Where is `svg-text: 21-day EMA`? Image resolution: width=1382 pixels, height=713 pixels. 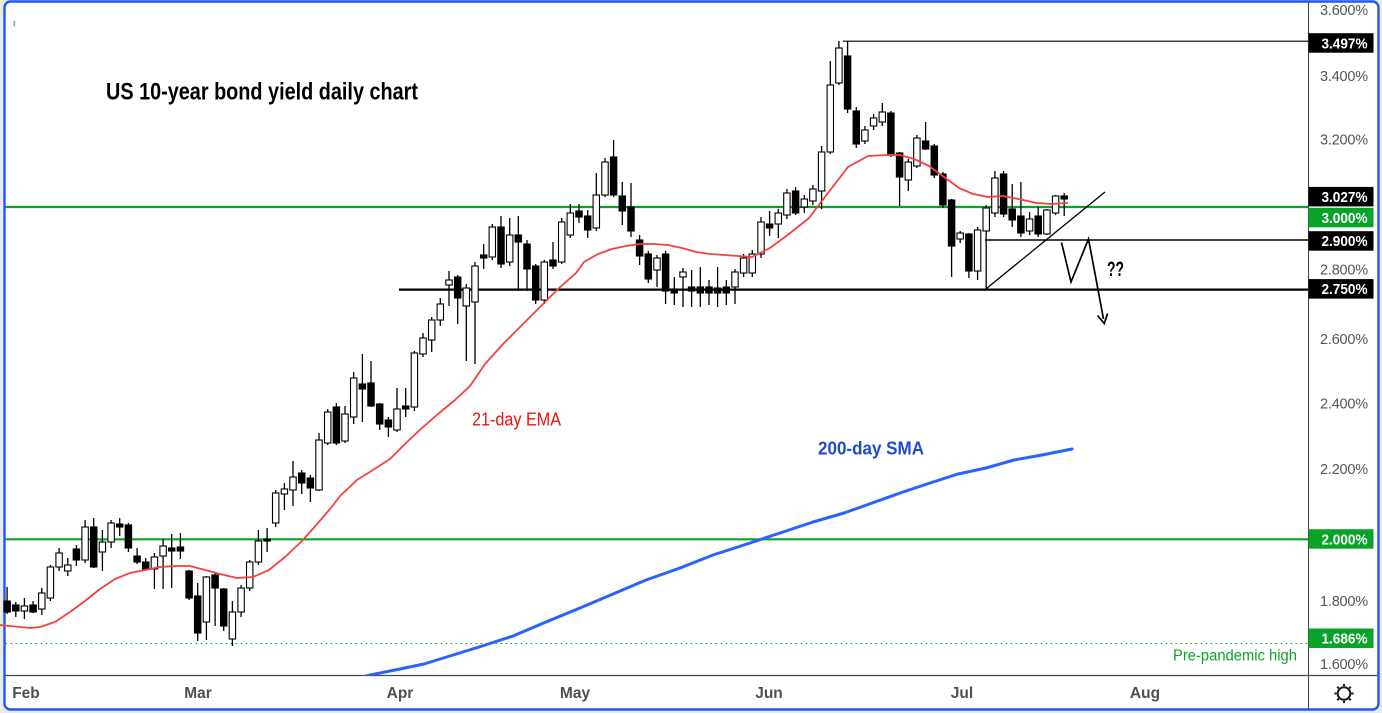
svg-text: 21-day EMA is located at coordinates (516, 420).